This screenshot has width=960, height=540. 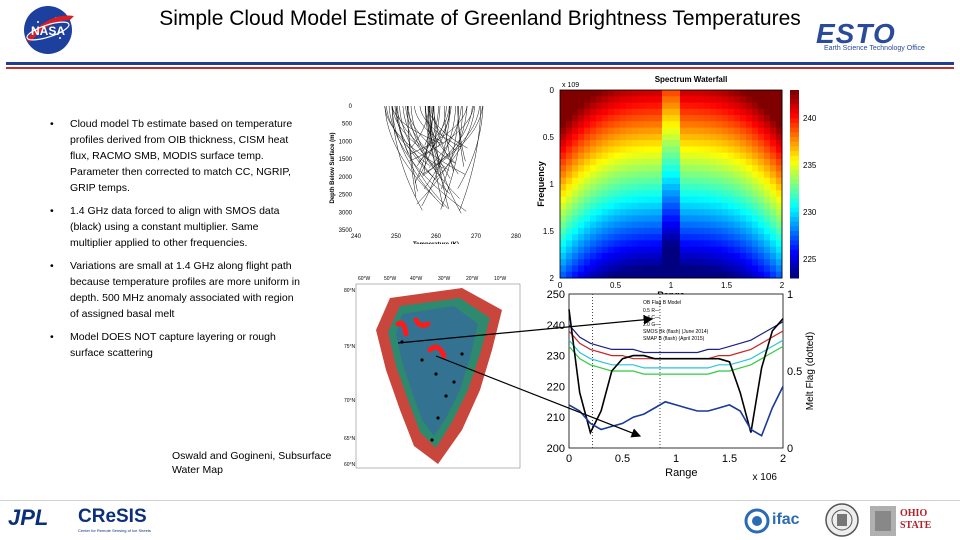 I want to click on svg-text: OHIO, so click(x=913, y=513).